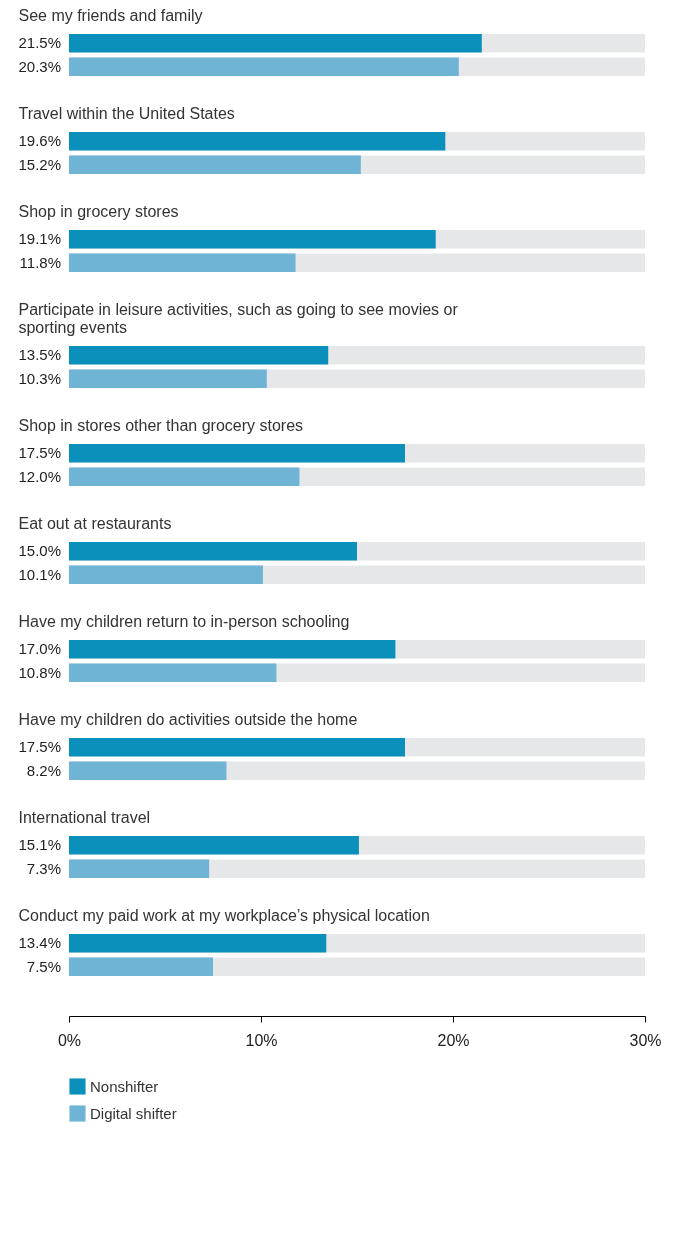  I want to click on data-label: 21.5%, so click(39, 43).